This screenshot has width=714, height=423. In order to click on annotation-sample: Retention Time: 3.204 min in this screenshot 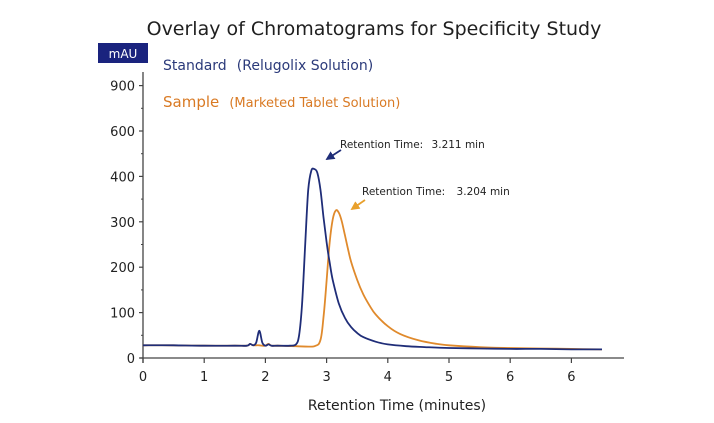, I will do `click(430, 198)`.